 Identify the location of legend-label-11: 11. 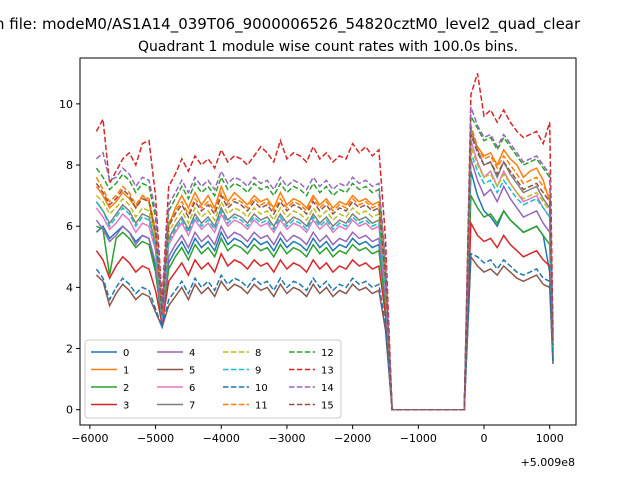
(261, 406).